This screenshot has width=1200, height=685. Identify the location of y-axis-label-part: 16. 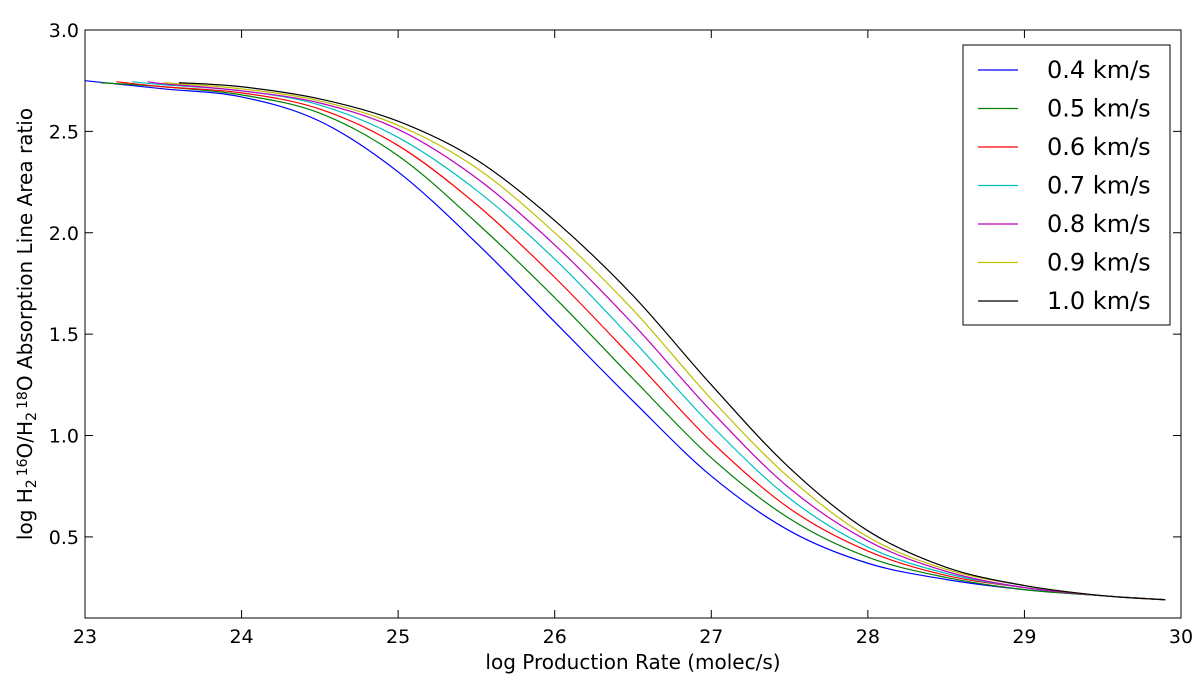
(23, 467).